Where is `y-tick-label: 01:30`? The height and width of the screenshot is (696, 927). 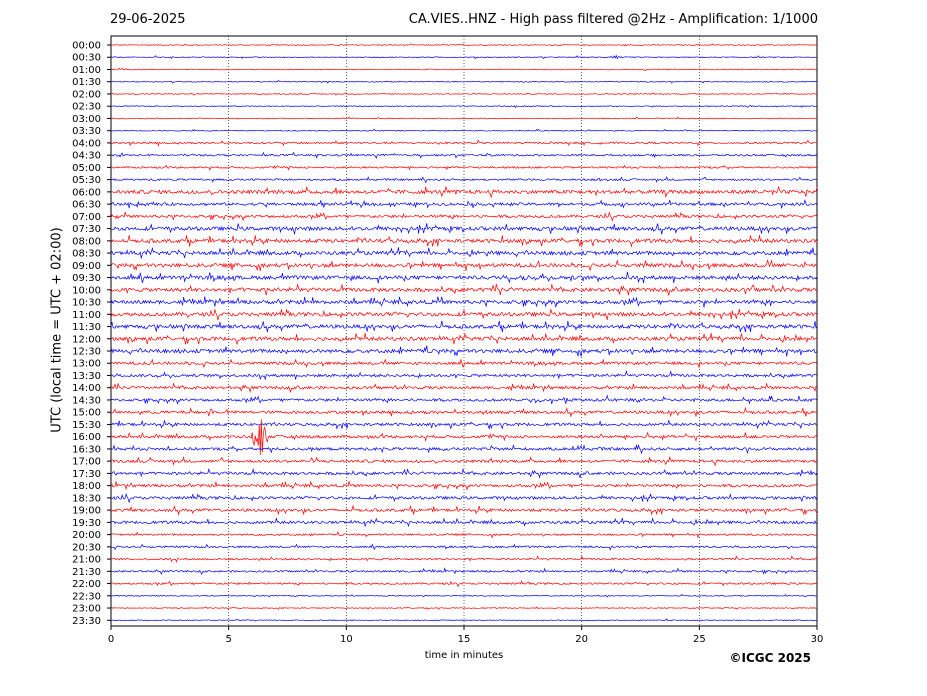
y-tick-label: 01:30 is located at coordinates (86, 82).